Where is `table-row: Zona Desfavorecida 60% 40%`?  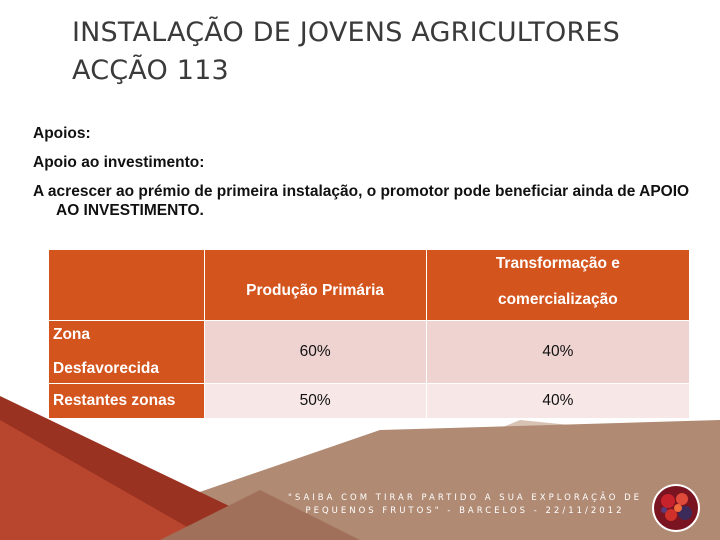 table-row: Zona Desfavorecida 60% 40% is located at coordinates (369, 352).